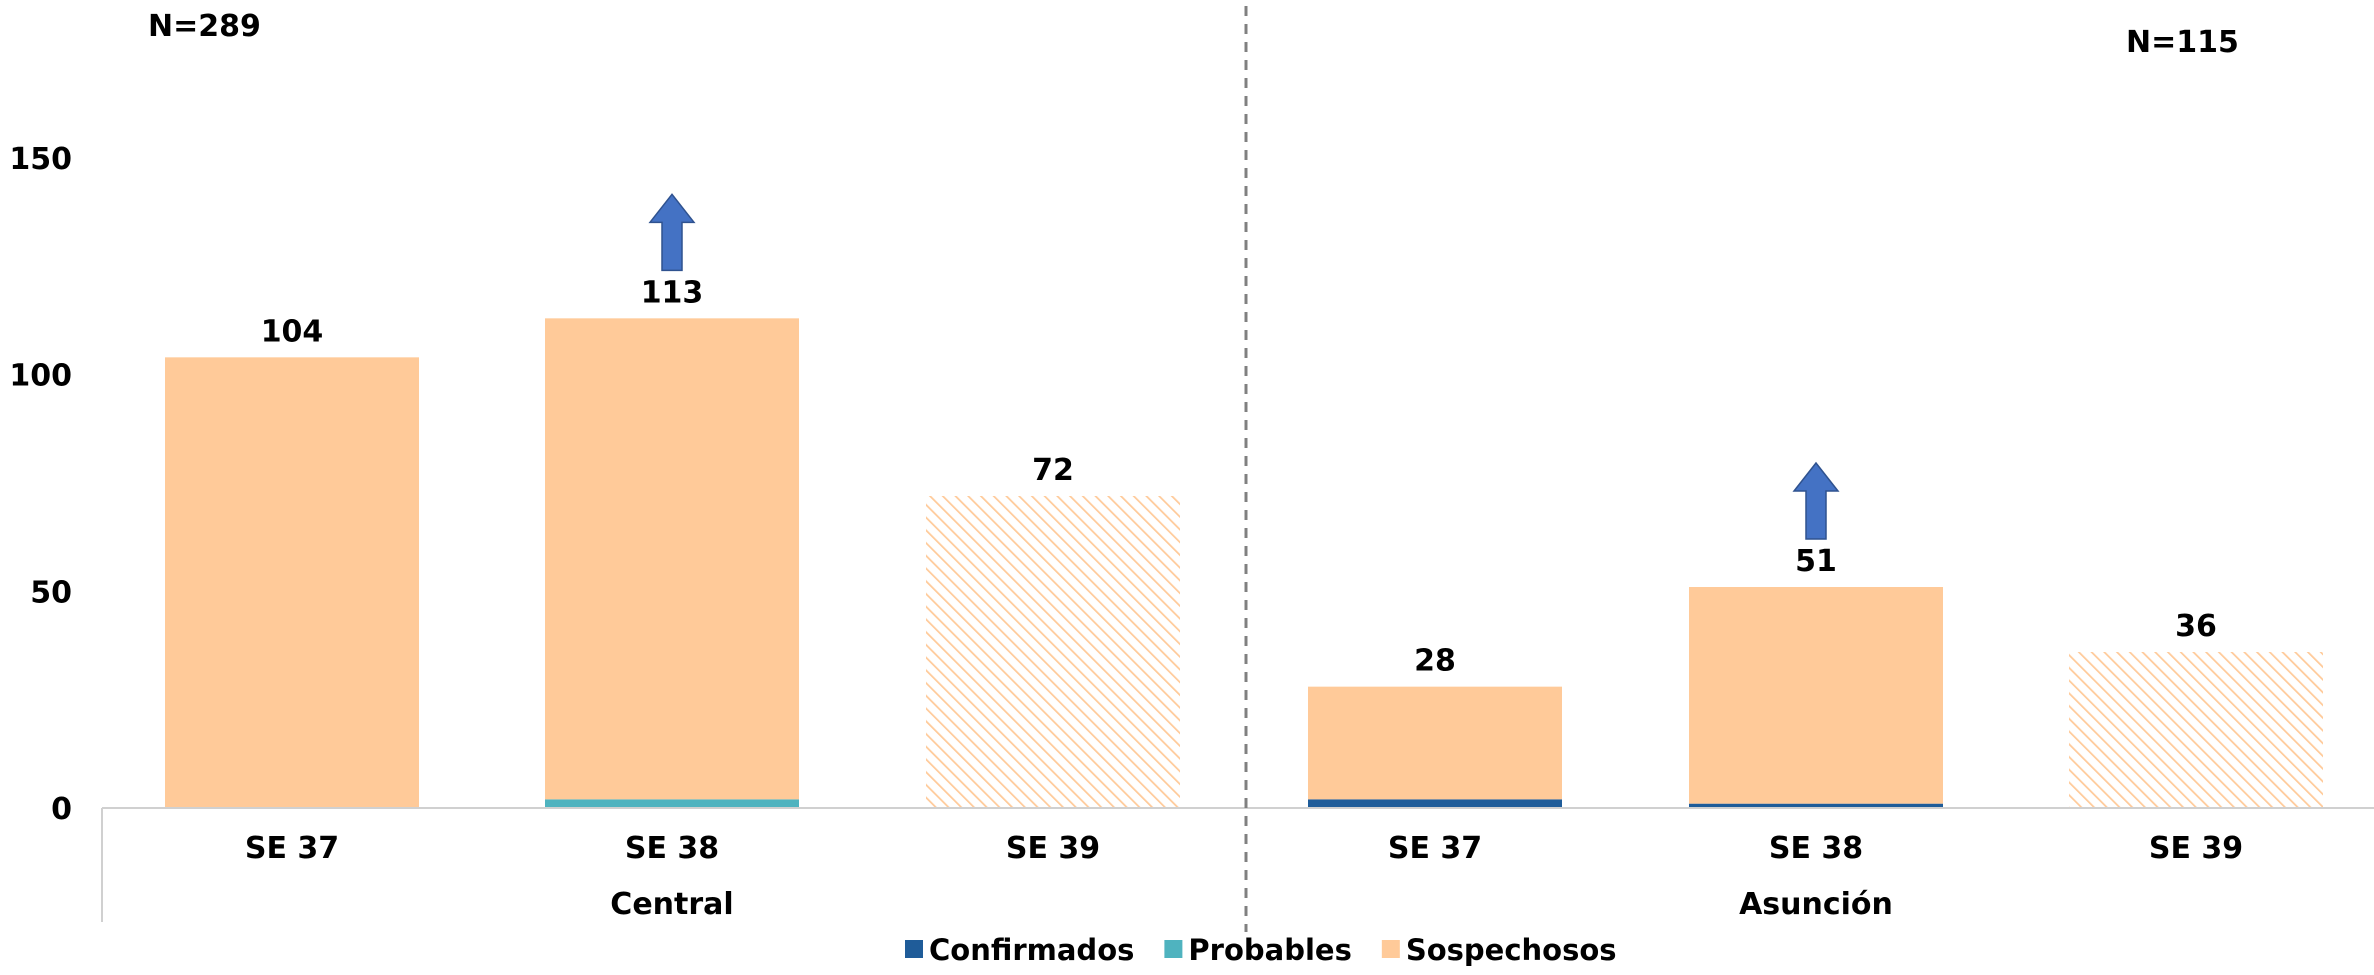 The height and width of the screenshot is (975, 2374). Describe the element at coordinates (2196, 730) in the screenshot. I see `bar-asunción-se39-sospechosos` at that location.